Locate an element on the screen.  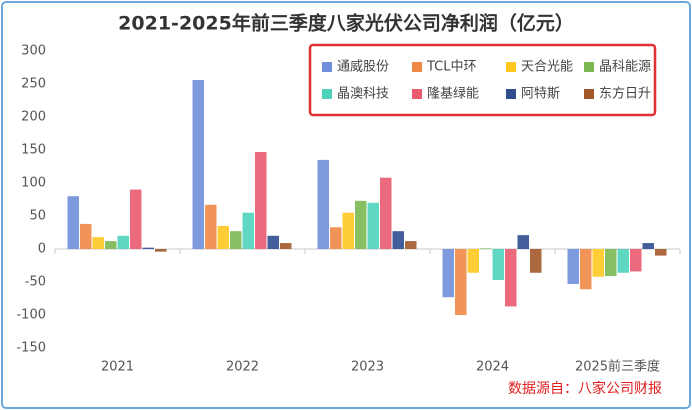
legend-box is located at coordinates (482, 80).